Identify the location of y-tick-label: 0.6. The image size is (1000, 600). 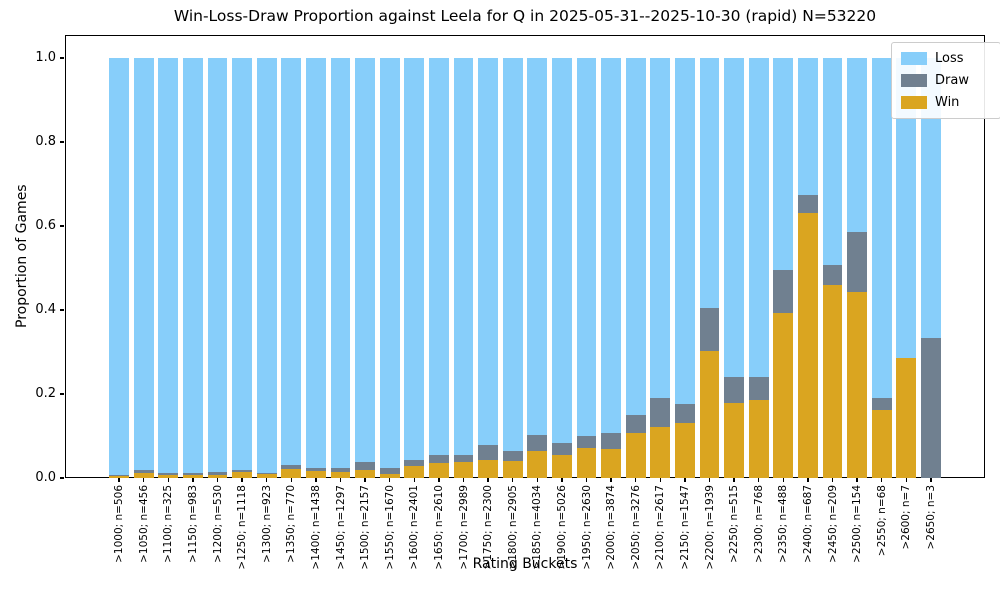
(45, 225).